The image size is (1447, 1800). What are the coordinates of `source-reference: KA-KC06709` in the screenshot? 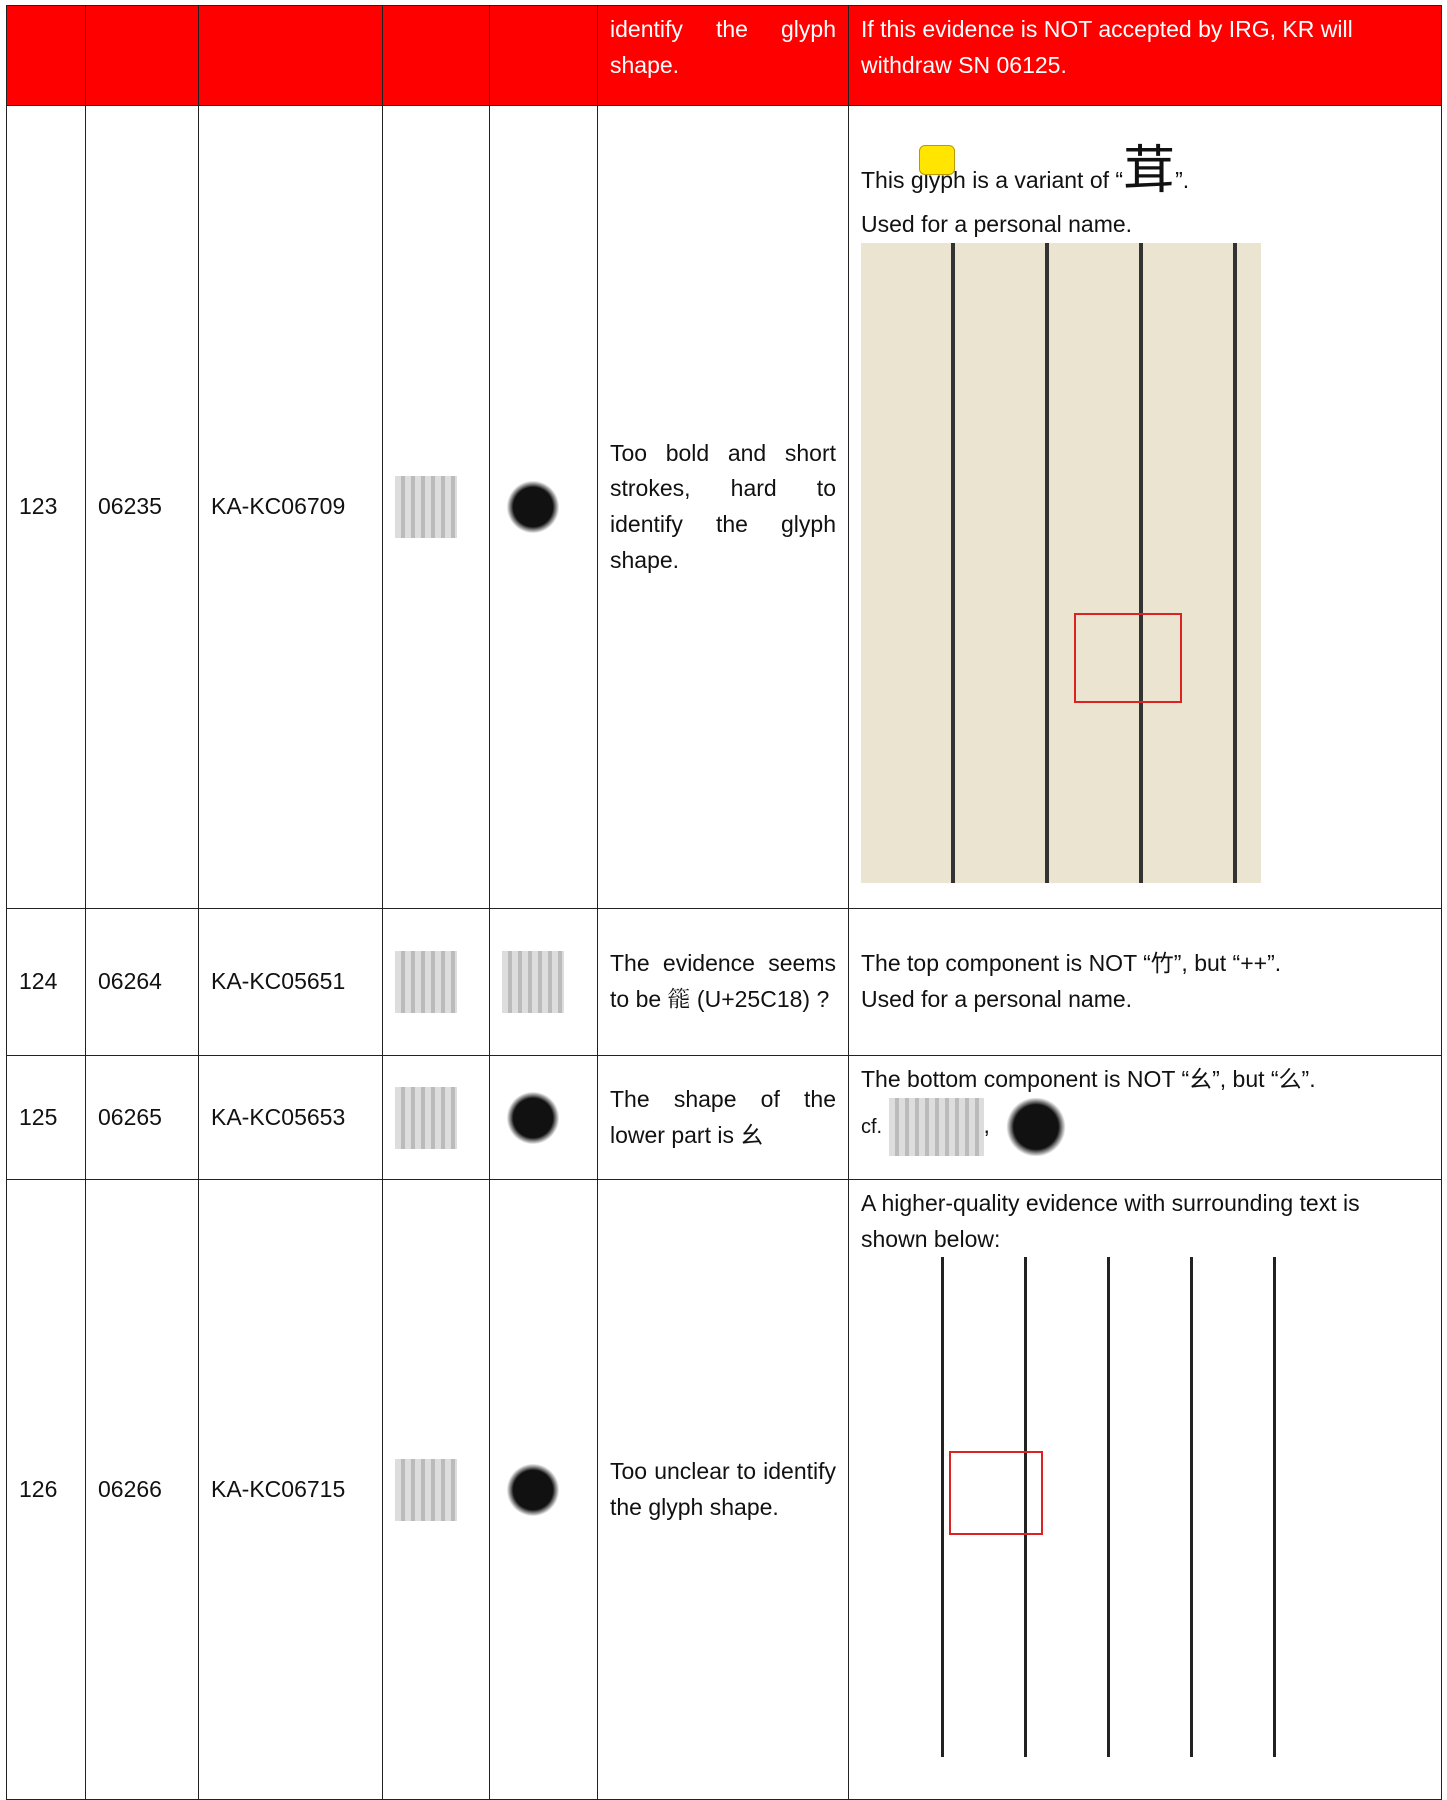 It's located at (290, 507).